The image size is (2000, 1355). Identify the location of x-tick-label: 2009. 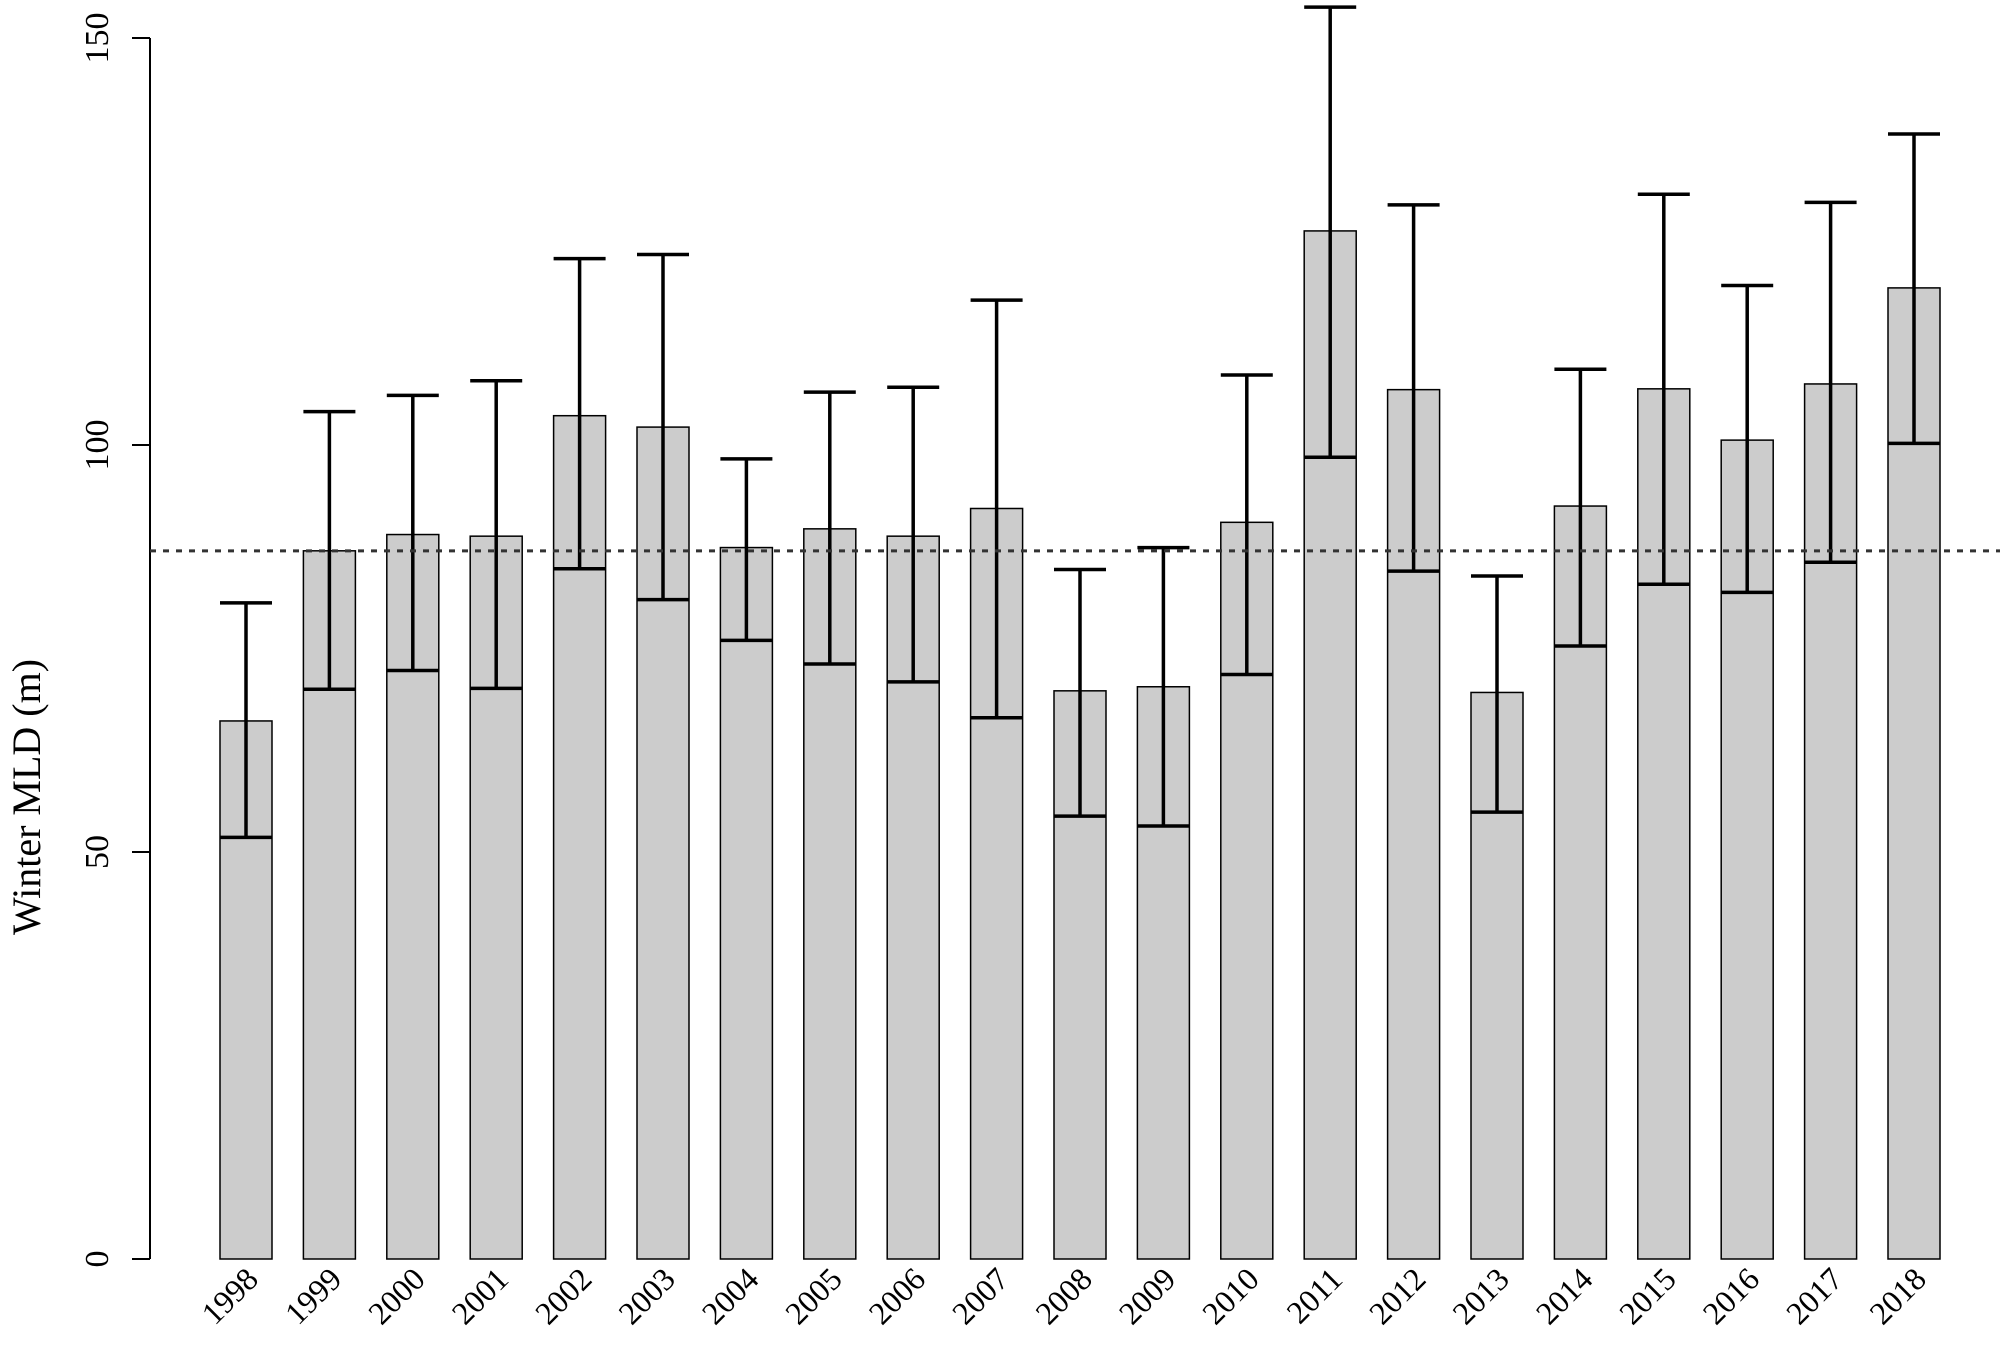
(1147, 1295).